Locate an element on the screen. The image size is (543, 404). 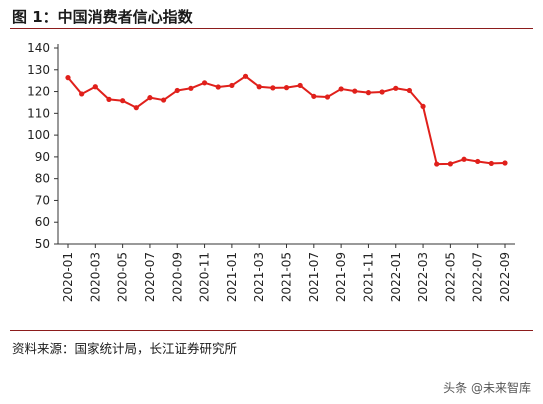
x-tick-label: 2021-05 is located at coordinates (287, 277).